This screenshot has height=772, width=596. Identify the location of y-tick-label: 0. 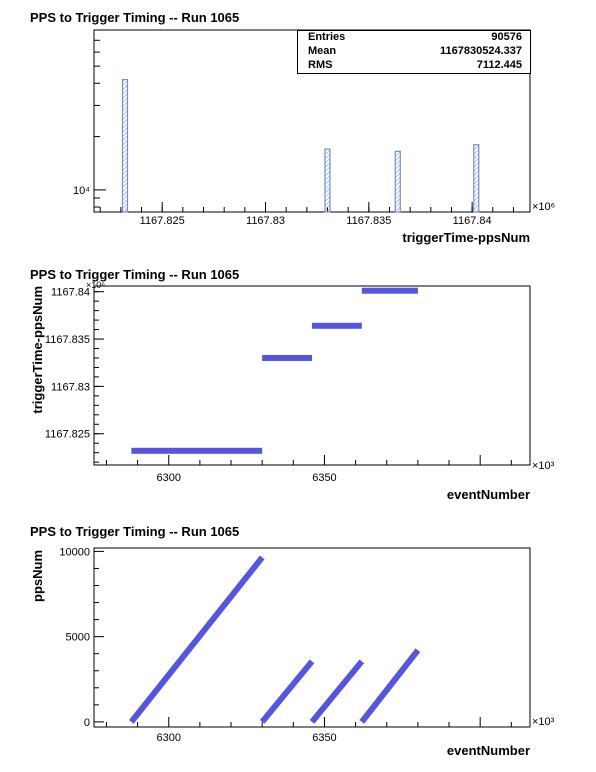
(87, 723).